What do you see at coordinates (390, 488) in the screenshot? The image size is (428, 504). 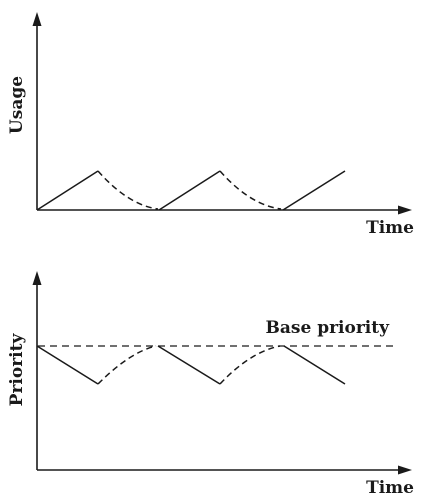 I see `priority-x-axis-label: Time` at bounding box center [390, 488].